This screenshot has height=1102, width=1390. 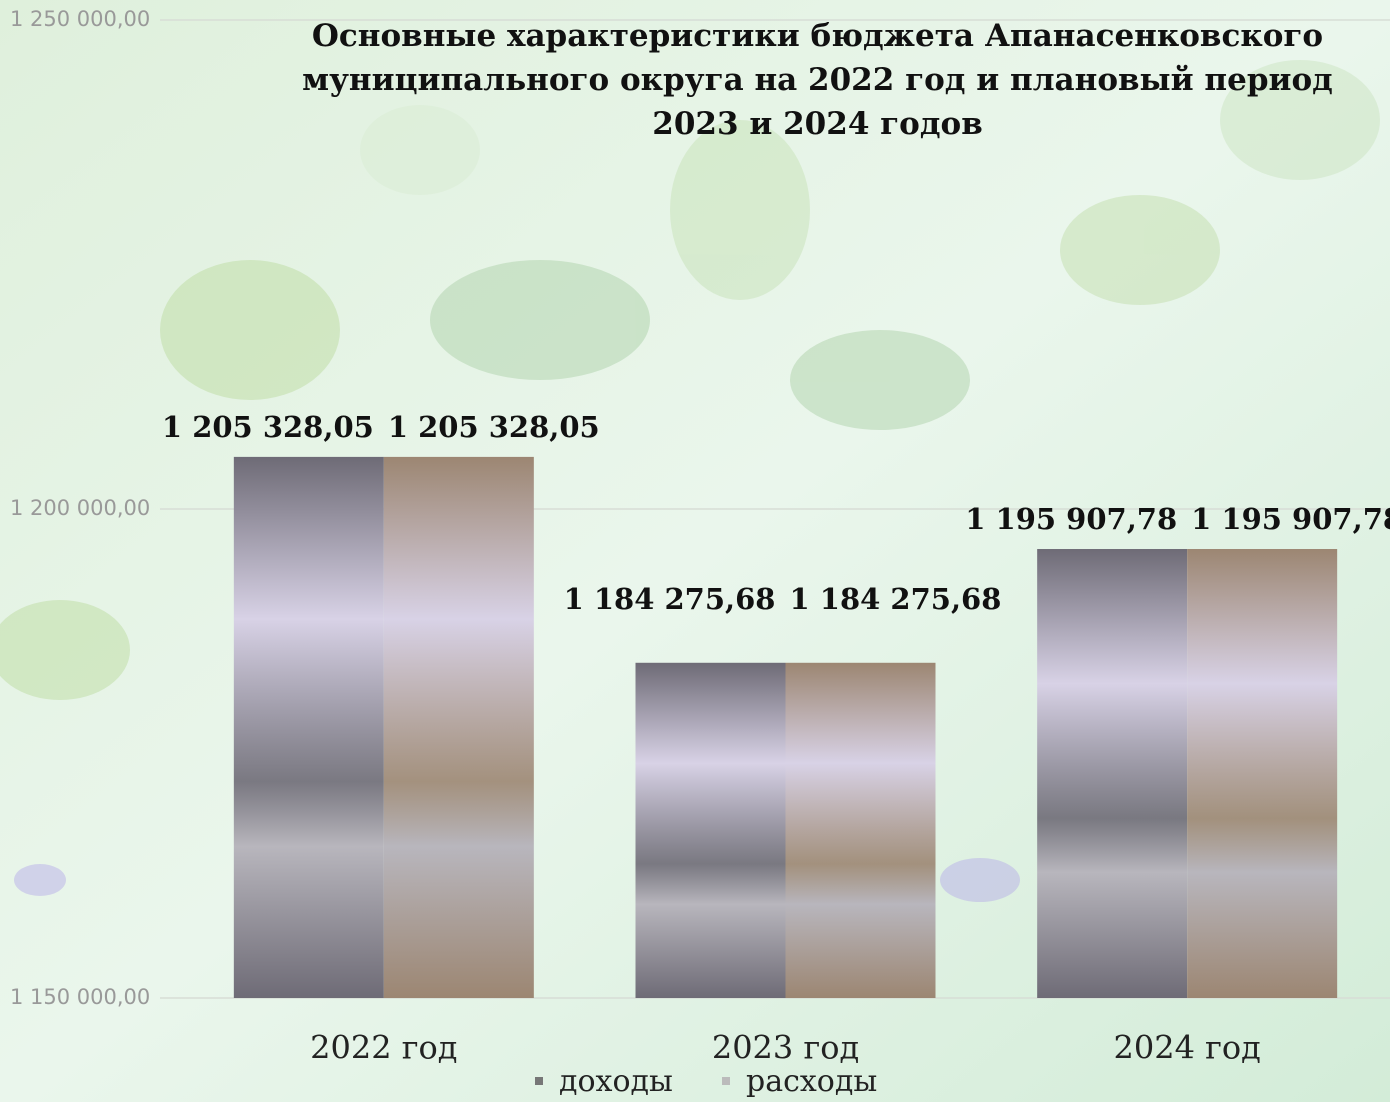 What do you see at coordinates (785, 1048) in the screenshot?
I see `x-tick-label: 2023 год` at bounding box center [785, 1048].